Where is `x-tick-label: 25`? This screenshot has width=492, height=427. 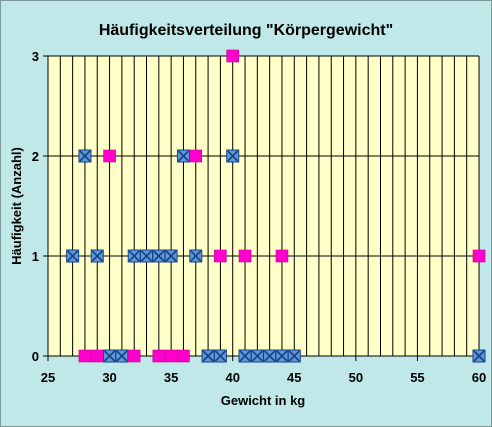
x-tick-label: 25 is located at coordinates (48, 377).